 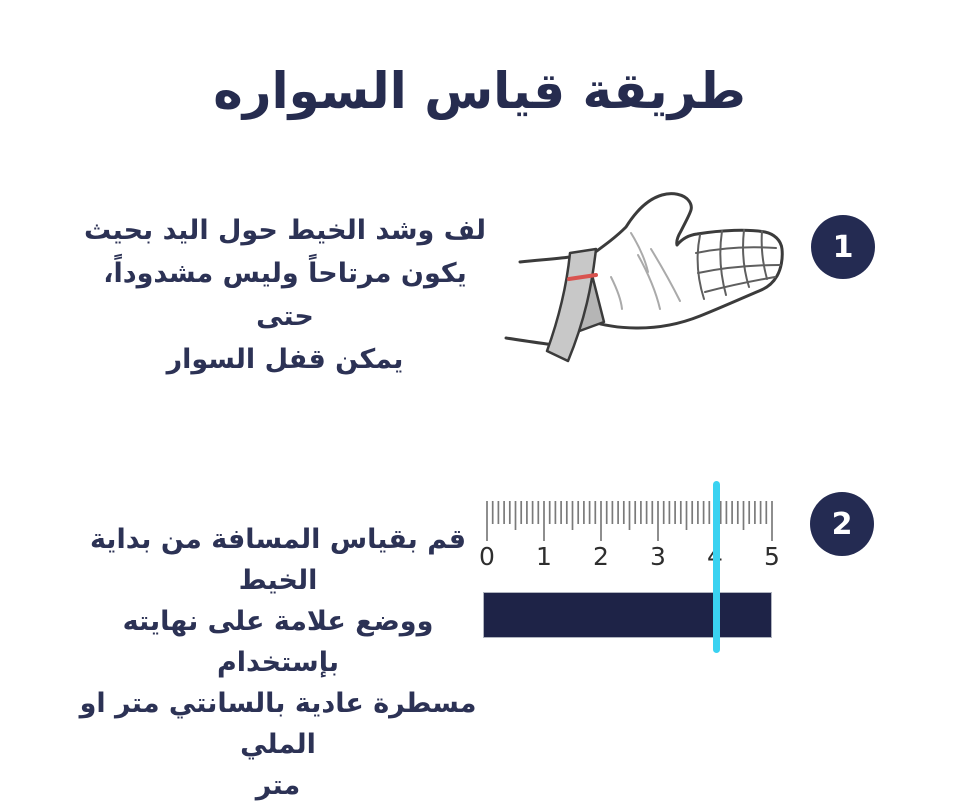 What do you see at coordinates (278, 642) in the screenshot?
I see `step2-text-line: ووضع علامة على نهايته بإستخدام` at bounding box center [278, 642].